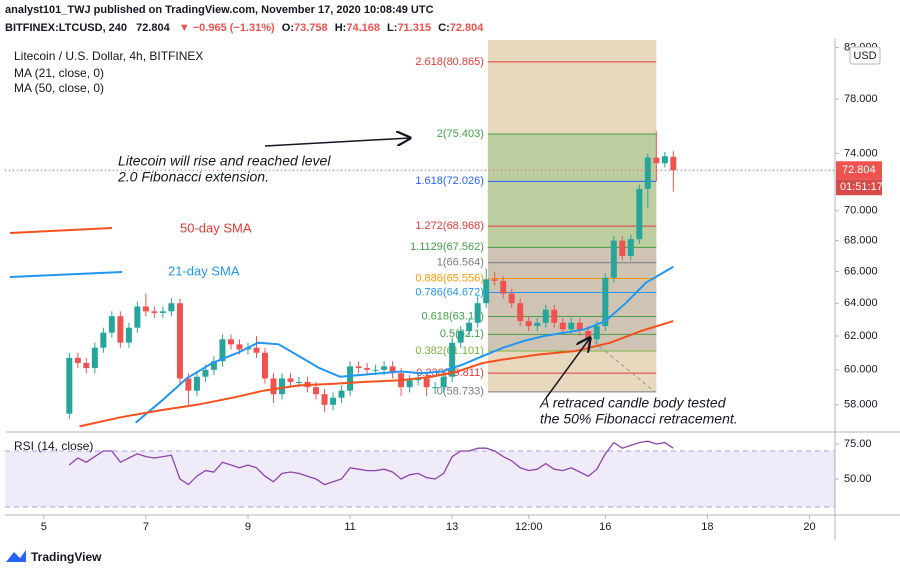  Describe the element at coordinates (861, 99) in the screenshot. I see `y-tick-label: 78.000` at that location.